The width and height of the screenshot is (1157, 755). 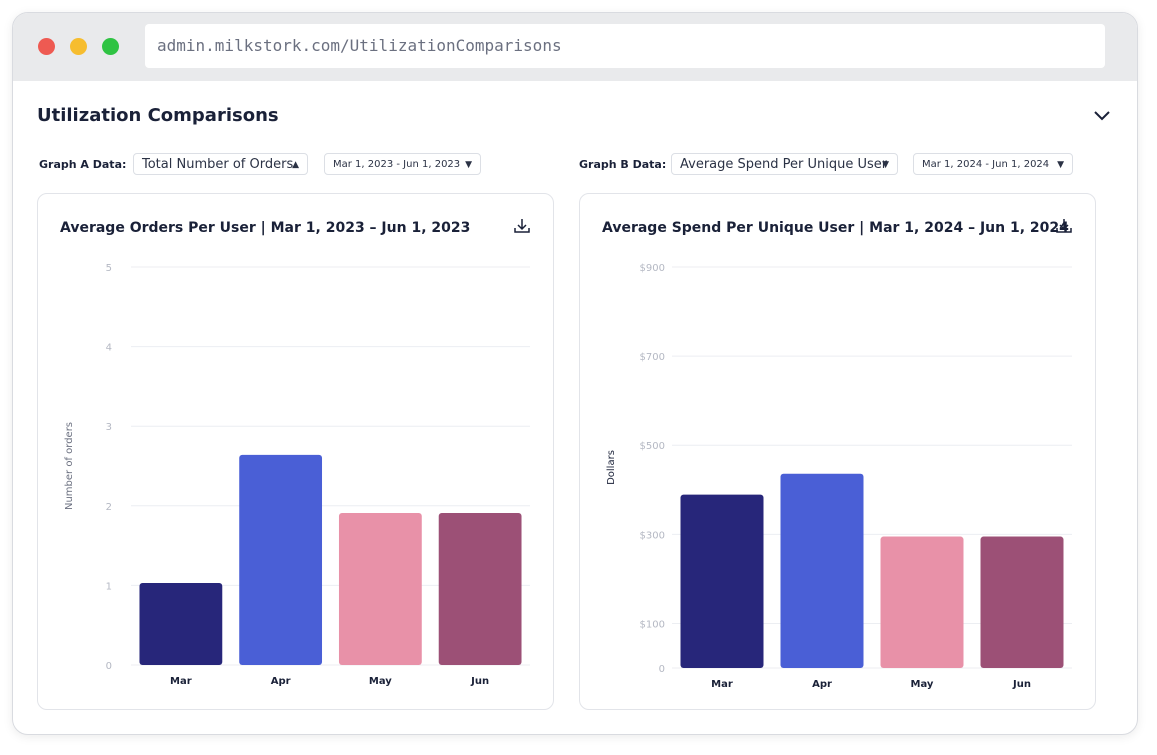 I want to click on date-select: Mar 1, 2023 - Jun 1, 2023 ▼, so click(x=402, y=164).